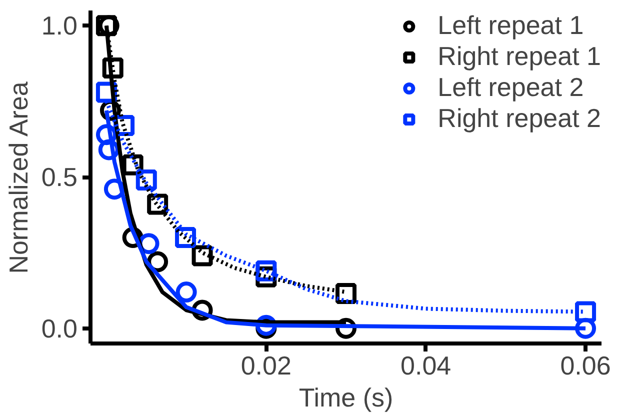 The image size is (641, 415). Describe the element at coordinates (59, 177) in the screenshot. I see `y-tick-label: 0.5` at that location.